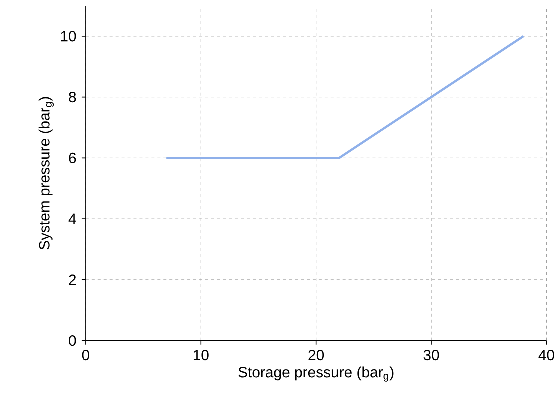 The height and width of the screenshot is (412, 560). What do you see at coordinates (316, 374) in the screenshot?
I see `x-axis-title: Storage pressure (bar$_{g}$)` at bounding box center [316, 374].